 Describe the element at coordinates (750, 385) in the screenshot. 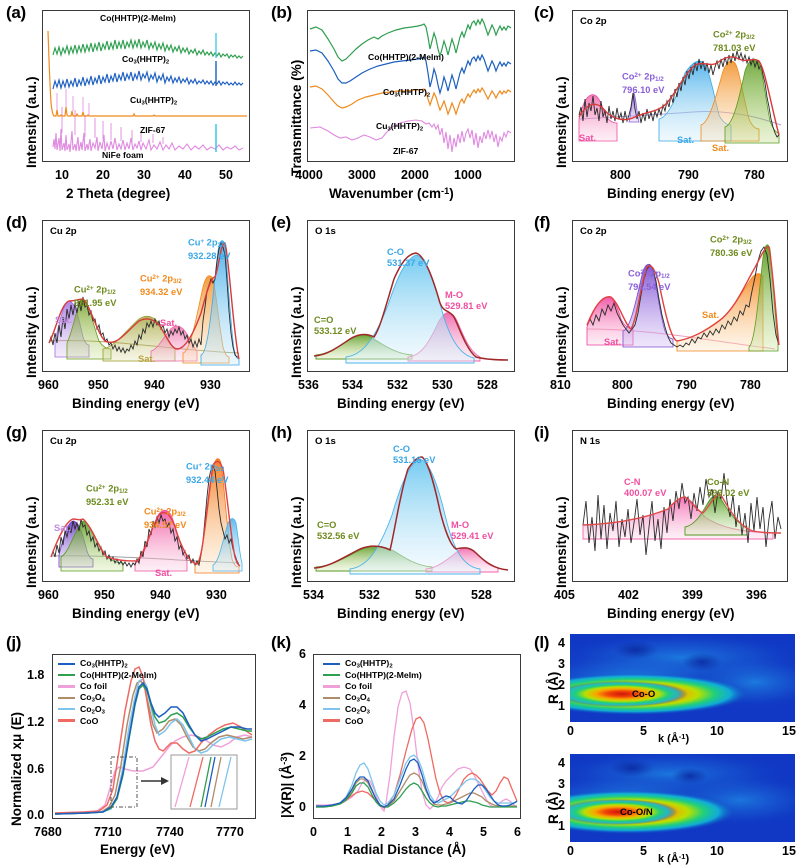

I see `panel-f-xtick-3: 780` at that location.